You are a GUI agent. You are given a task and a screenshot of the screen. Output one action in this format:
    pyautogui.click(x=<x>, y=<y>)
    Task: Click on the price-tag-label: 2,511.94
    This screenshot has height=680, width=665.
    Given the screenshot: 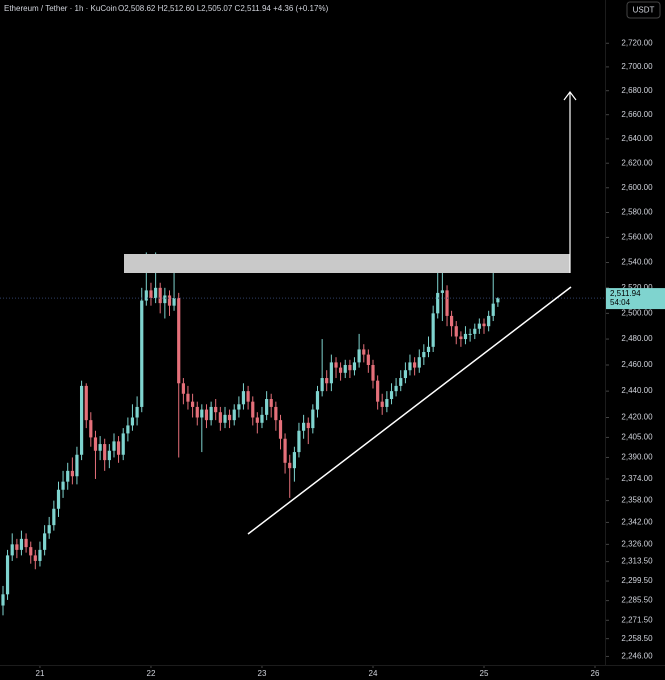 What is the action you would take?
    pyautogui.click(x=625, y=293)
    